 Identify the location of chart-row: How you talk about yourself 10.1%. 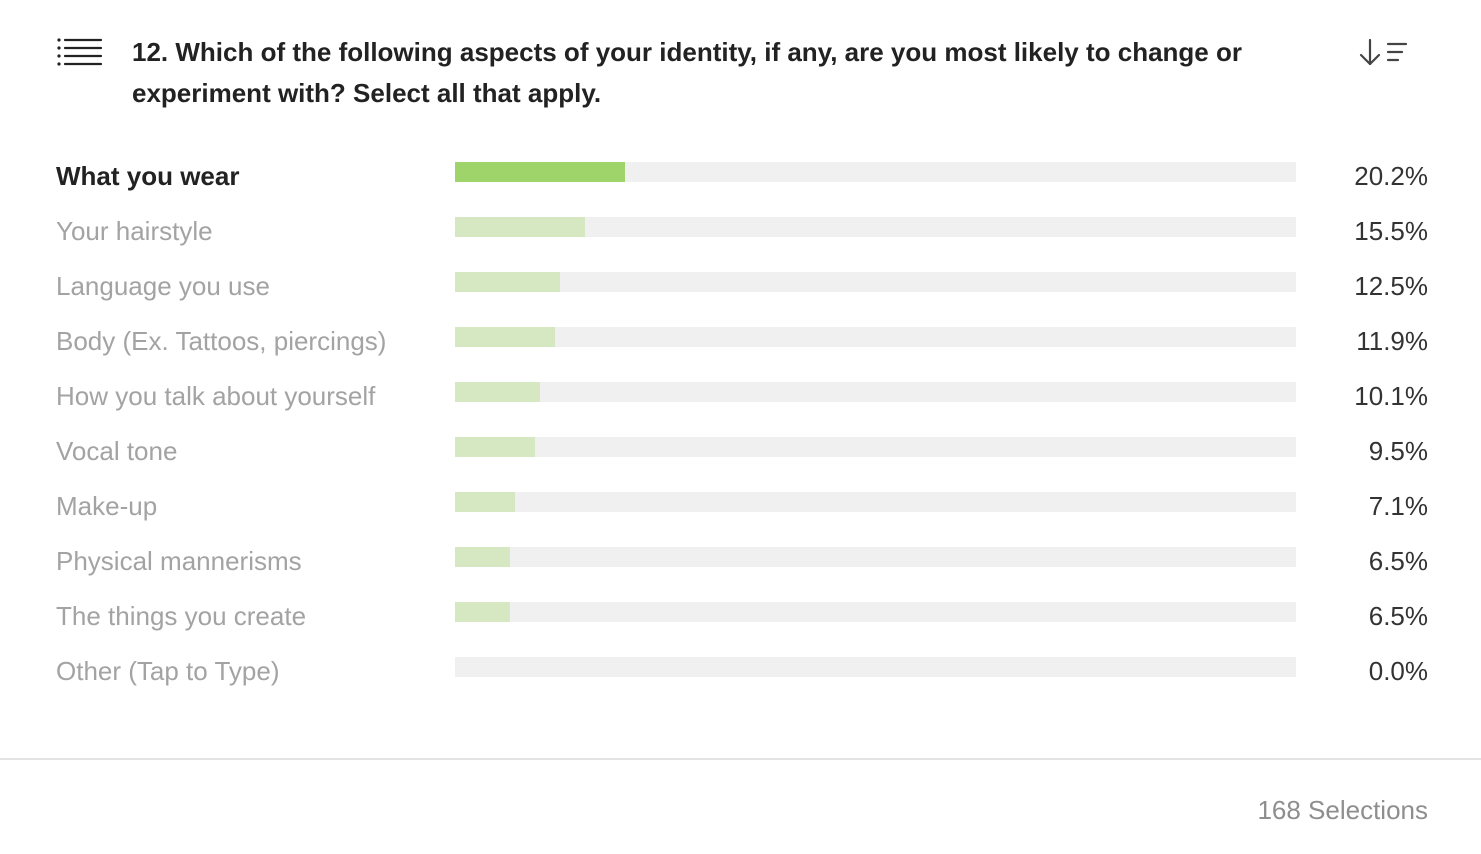
(740, 408).